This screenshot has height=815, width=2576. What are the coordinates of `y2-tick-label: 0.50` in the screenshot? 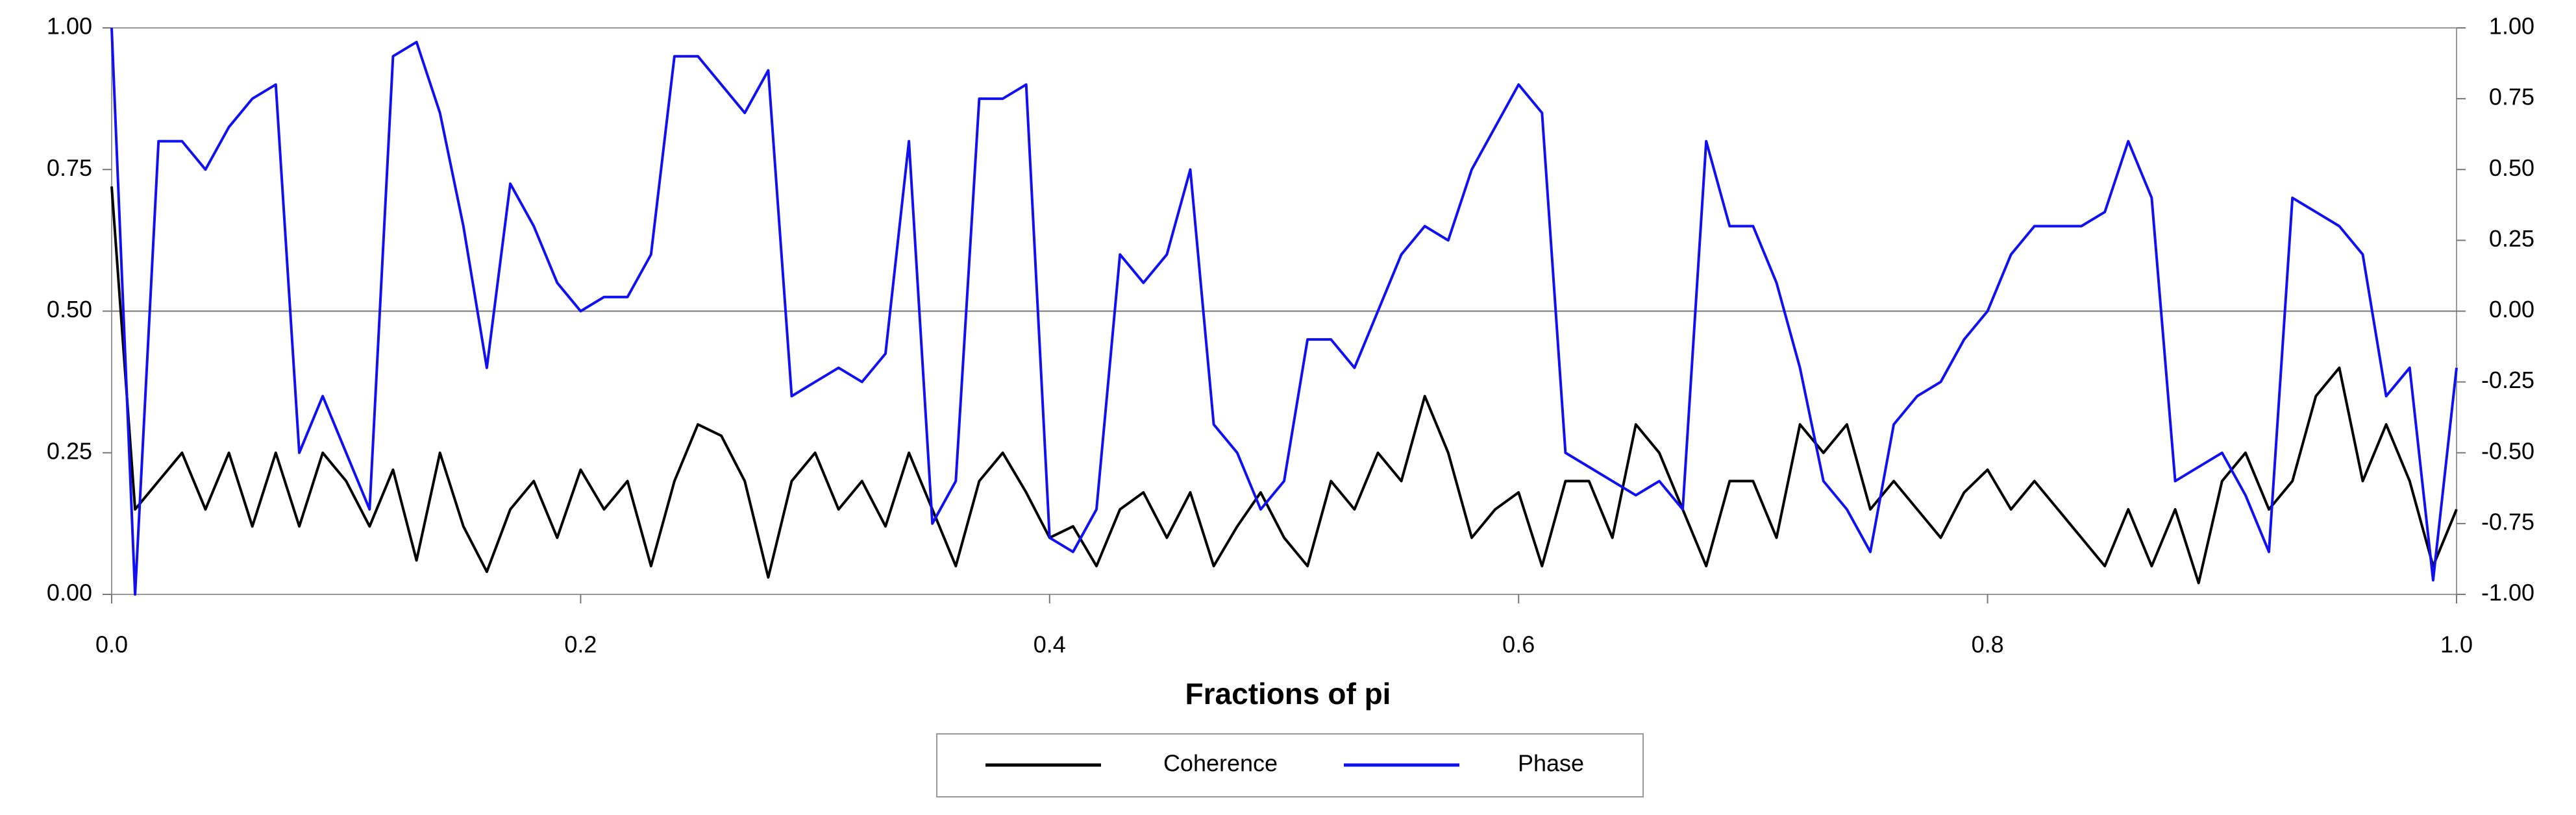 It's located at (2511, 167).